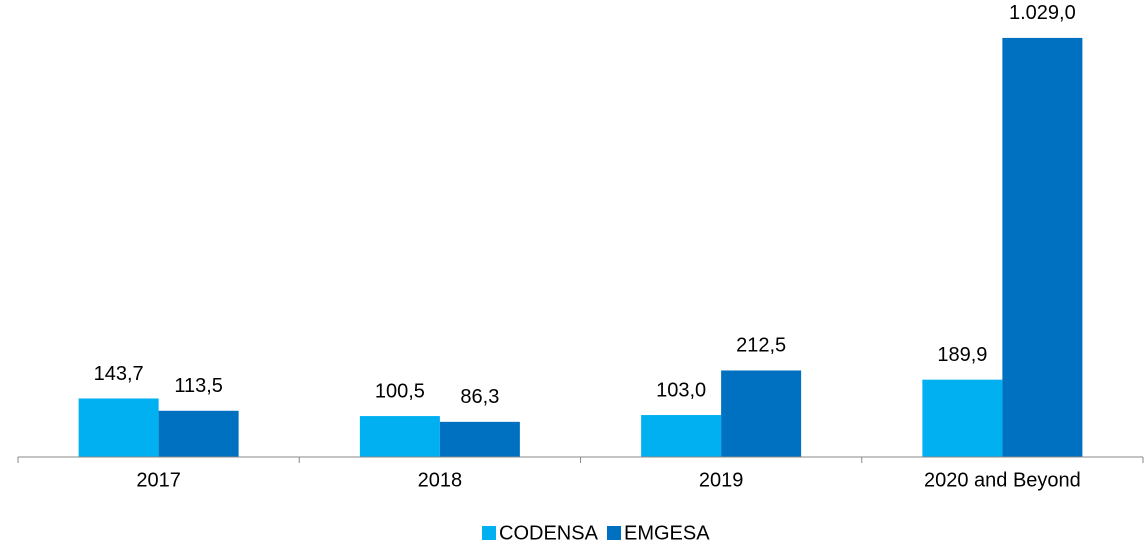 This screenshot has width=1145, height=546. I want to click on data-label: 86,3, so click(479, 397).